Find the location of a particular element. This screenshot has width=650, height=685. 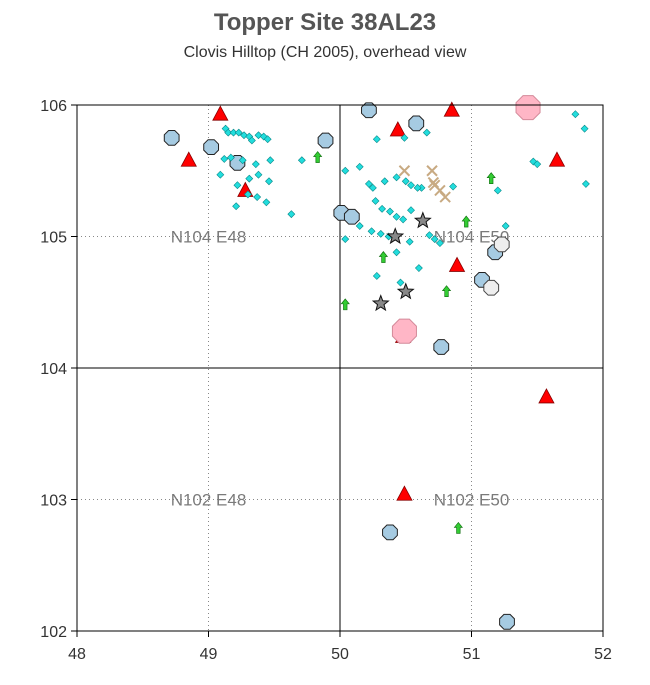

point-cross-tan is located at coordinates (404, 171).